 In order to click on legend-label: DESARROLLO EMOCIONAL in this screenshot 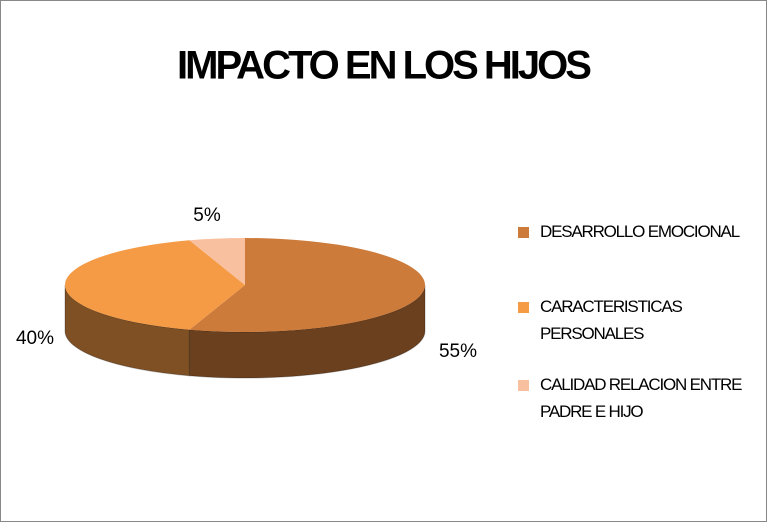, I will do `click(640, 231)`.